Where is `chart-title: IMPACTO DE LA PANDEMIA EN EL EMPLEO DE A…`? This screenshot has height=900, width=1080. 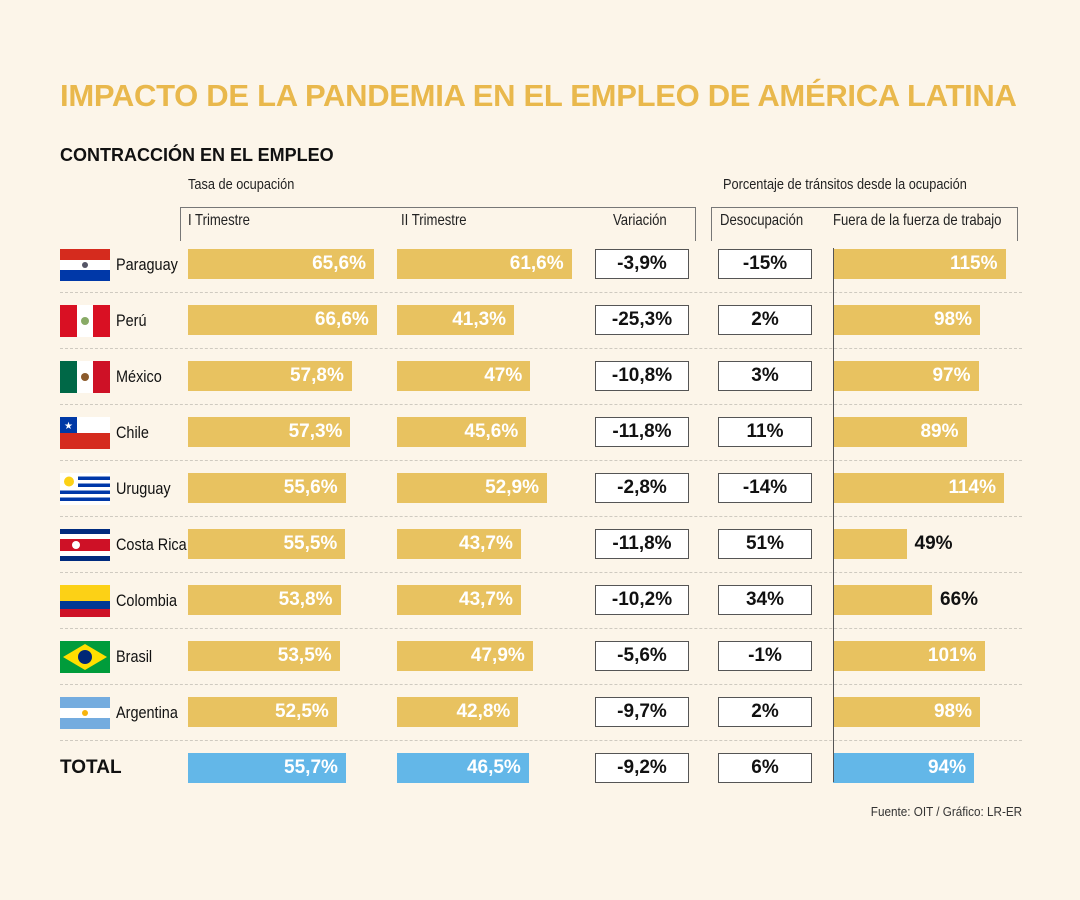
chart-title: IMPACTO DE LA PANDEMIA EN EL EMPLEO DE A… is located at coordinates (538, 95).